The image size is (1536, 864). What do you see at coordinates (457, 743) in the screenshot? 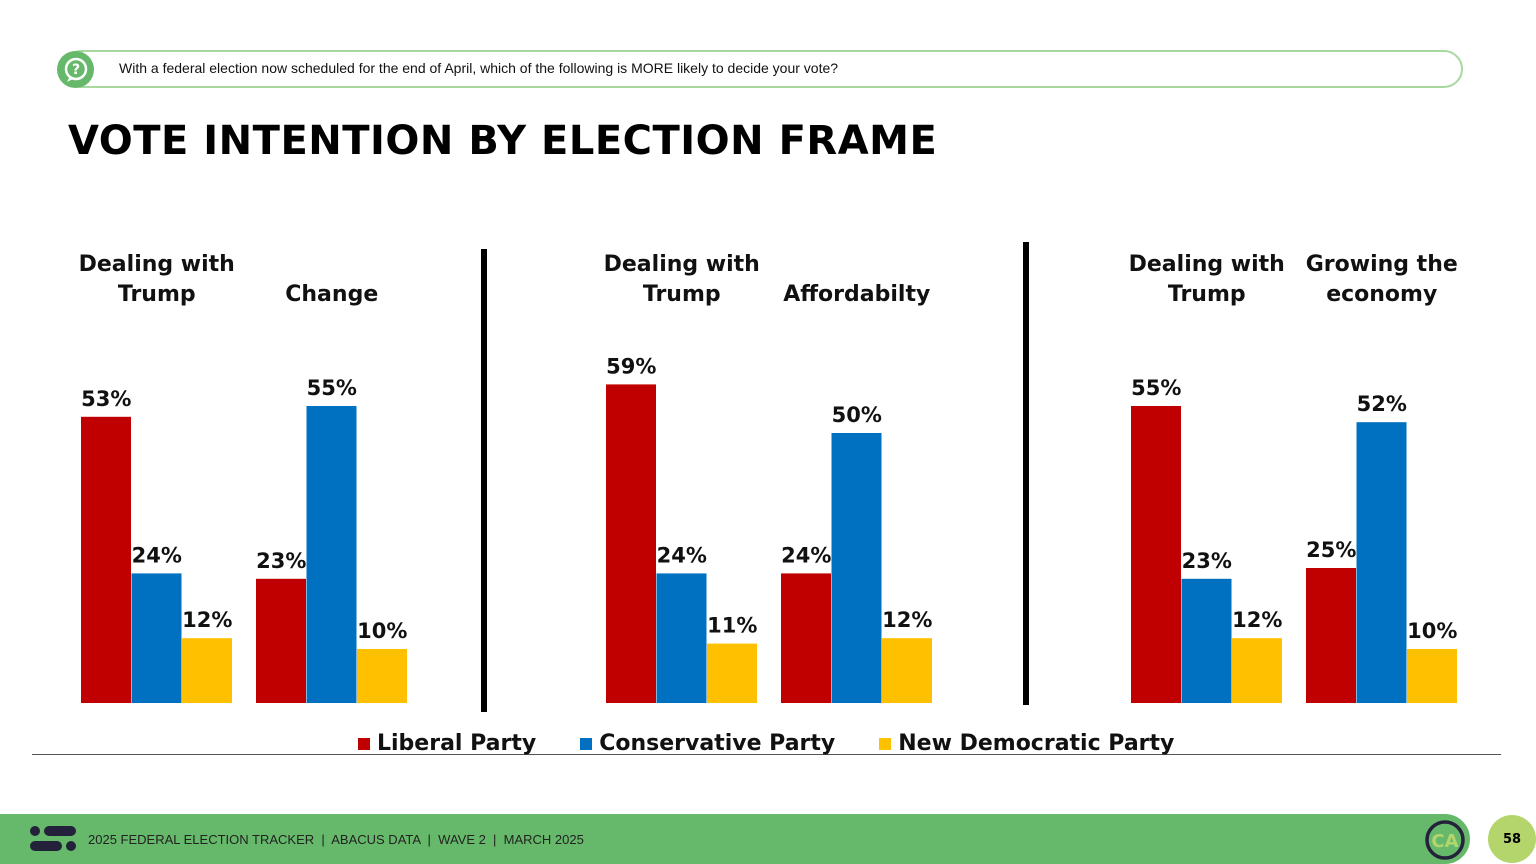
I see `legend-label: Liberal Party` at bounding box center [457, 743].